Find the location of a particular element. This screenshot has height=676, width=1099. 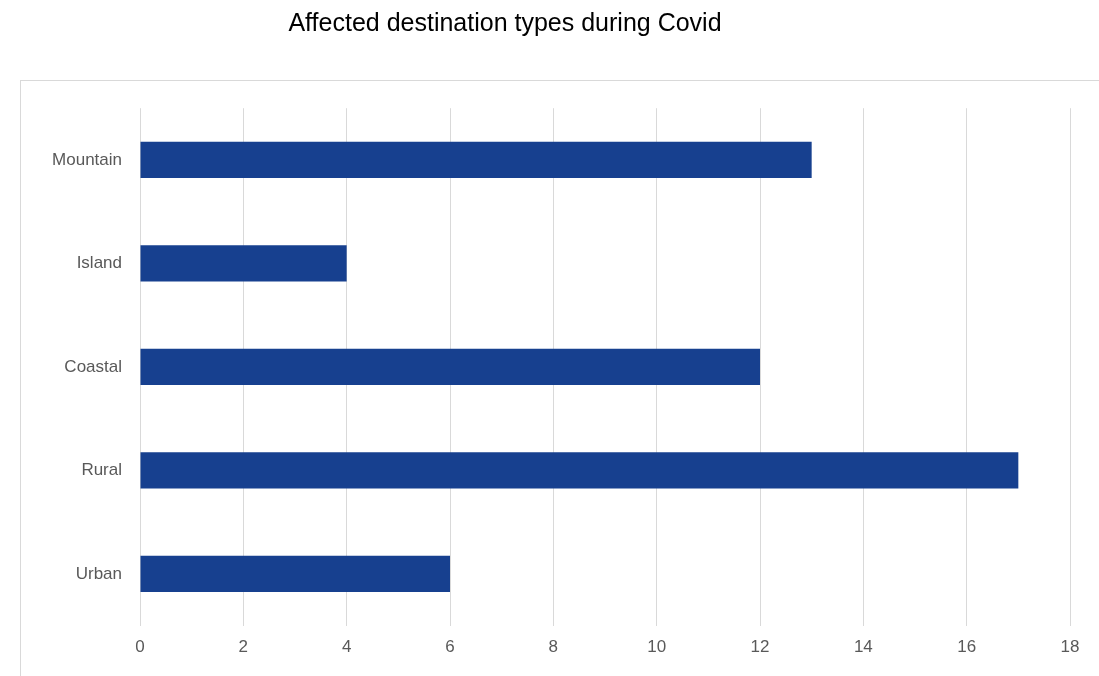

y-tick-label: Mountain is located at coordinates (87, 159).